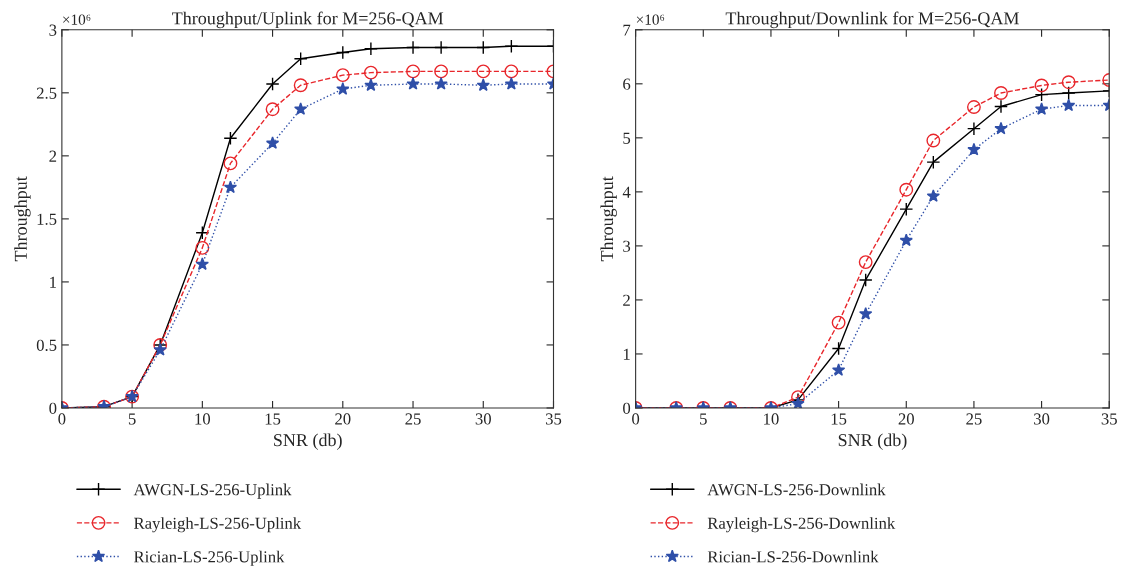 Image resolution: width=1125 pixels, height=573 pixels. What do you see at coordinates (796, 489) in the screenshot?
I see `legend-label: AWGN-LS-256-Downlink` at bounding box center [796, 489].